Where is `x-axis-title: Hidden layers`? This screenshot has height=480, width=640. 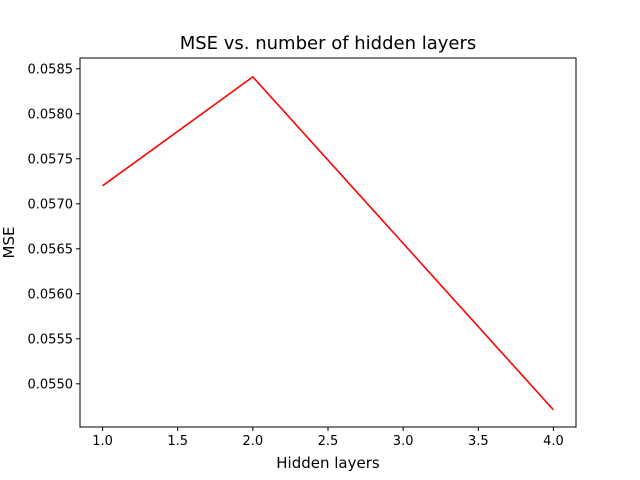 x-axis-title: Hidden layers is located at coordinates (328, 463).